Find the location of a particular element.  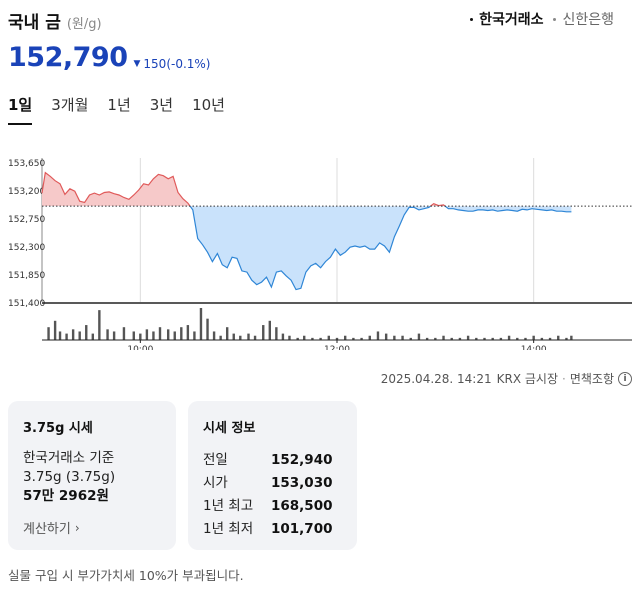

x-tick-label: 14:00 is located at coordinates (534, 347).